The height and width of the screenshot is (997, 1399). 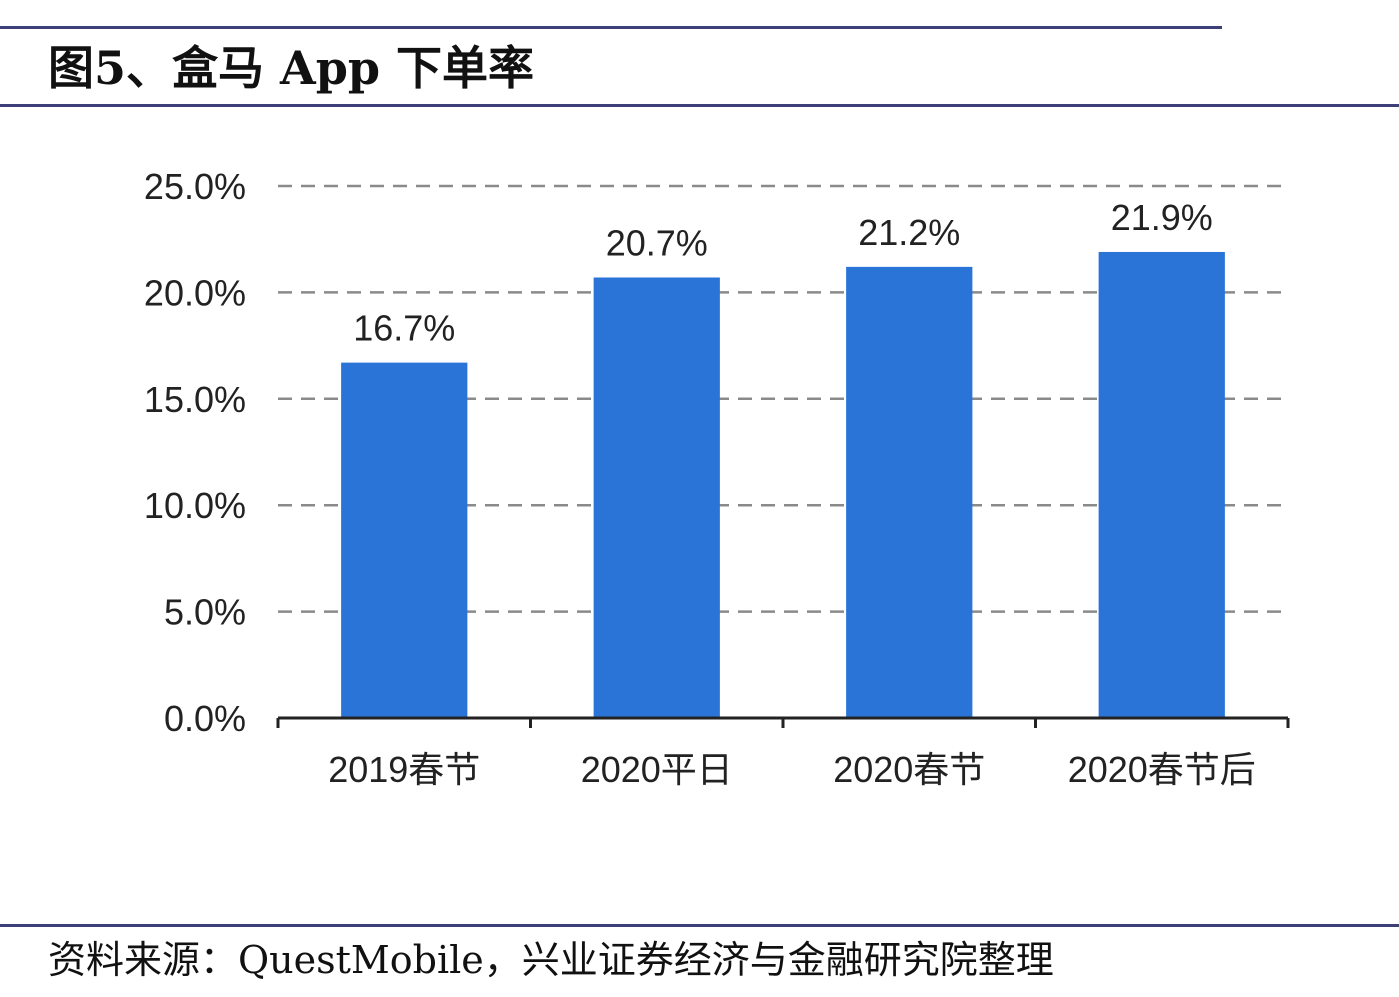 What do you see at coordinates (699, 925) in the screenshot?
I see `footer-rule` at bounding box center [699, 925].